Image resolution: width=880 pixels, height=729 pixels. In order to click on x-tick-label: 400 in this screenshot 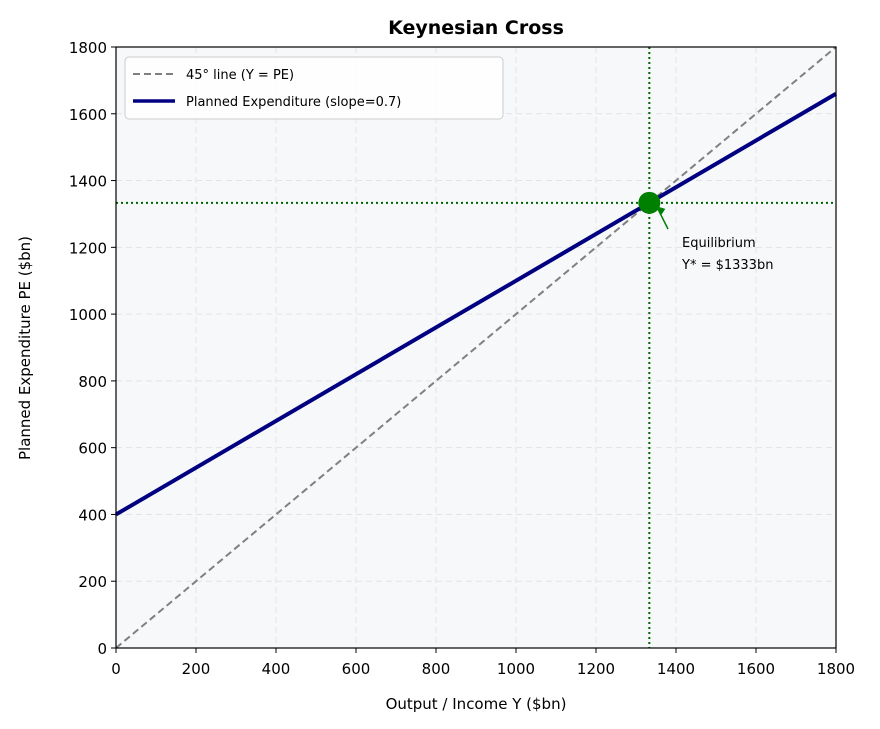, I will do `click(276, 669)`.